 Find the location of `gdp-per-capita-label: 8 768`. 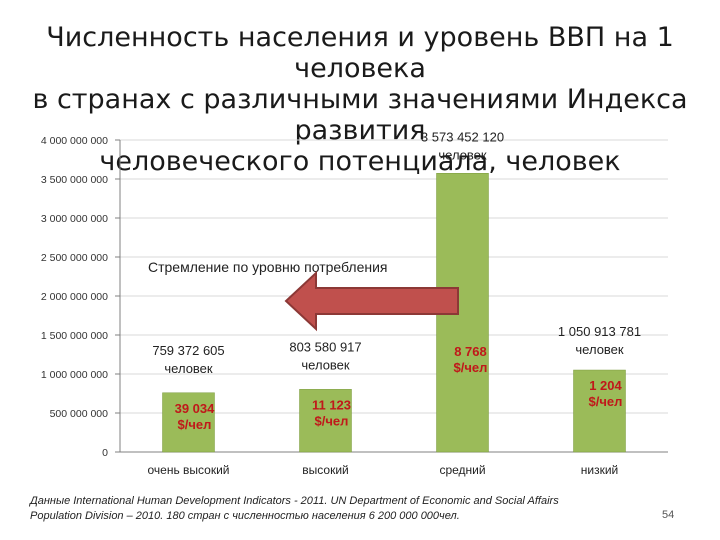

gdp-per-capita-label: 8 768 is located at coordinates (470, 351).